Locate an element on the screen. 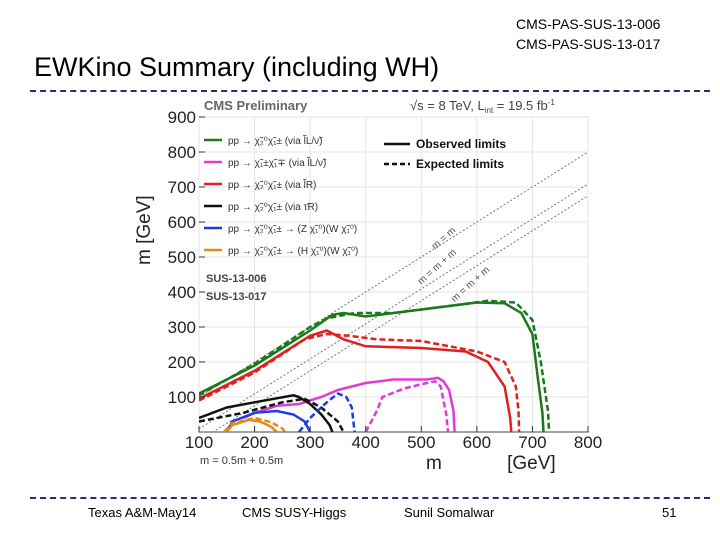 This screenshot has width=720, height=540. series-4-expected is located at coordinates (272, 414).